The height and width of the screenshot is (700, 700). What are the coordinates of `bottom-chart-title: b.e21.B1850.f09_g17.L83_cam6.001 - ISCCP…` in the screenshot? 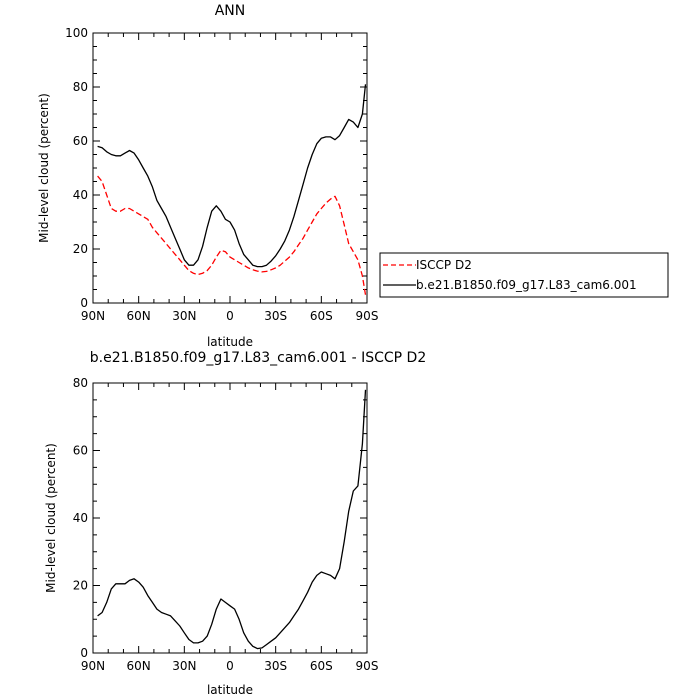 It's located at (258, 358).